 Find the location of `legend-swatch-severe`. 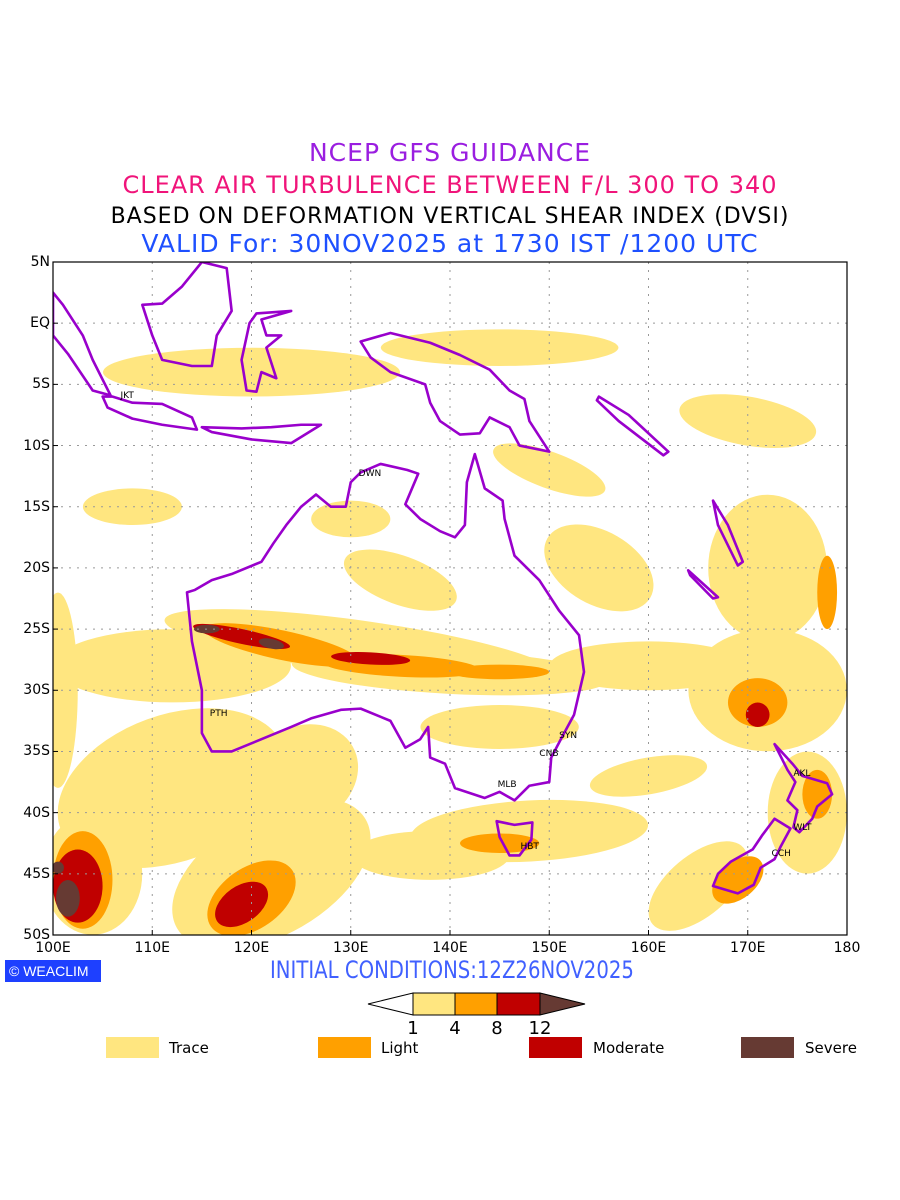

legend-swatch-severe is located at coordinates (767, 1047).